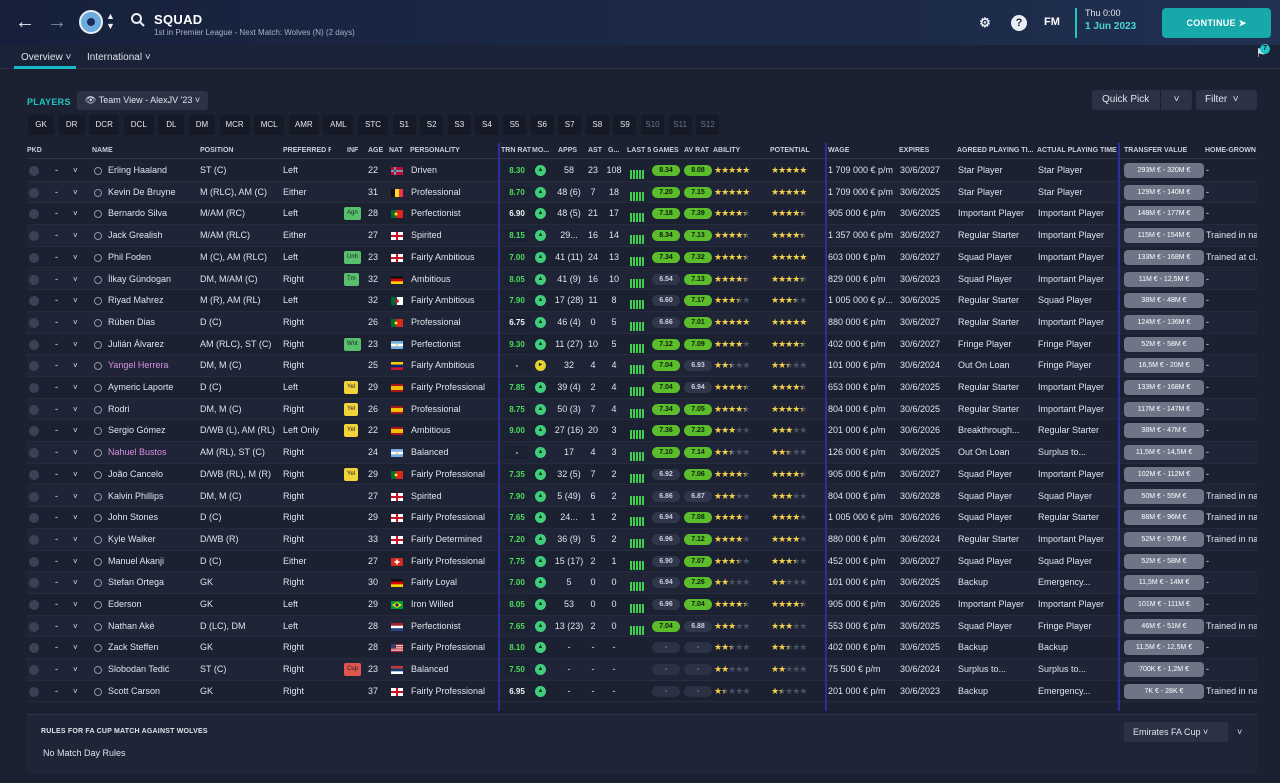 This screenshot has width=1280, height=783. I want to click on position-filter-s4: S4, so click(487, 125).